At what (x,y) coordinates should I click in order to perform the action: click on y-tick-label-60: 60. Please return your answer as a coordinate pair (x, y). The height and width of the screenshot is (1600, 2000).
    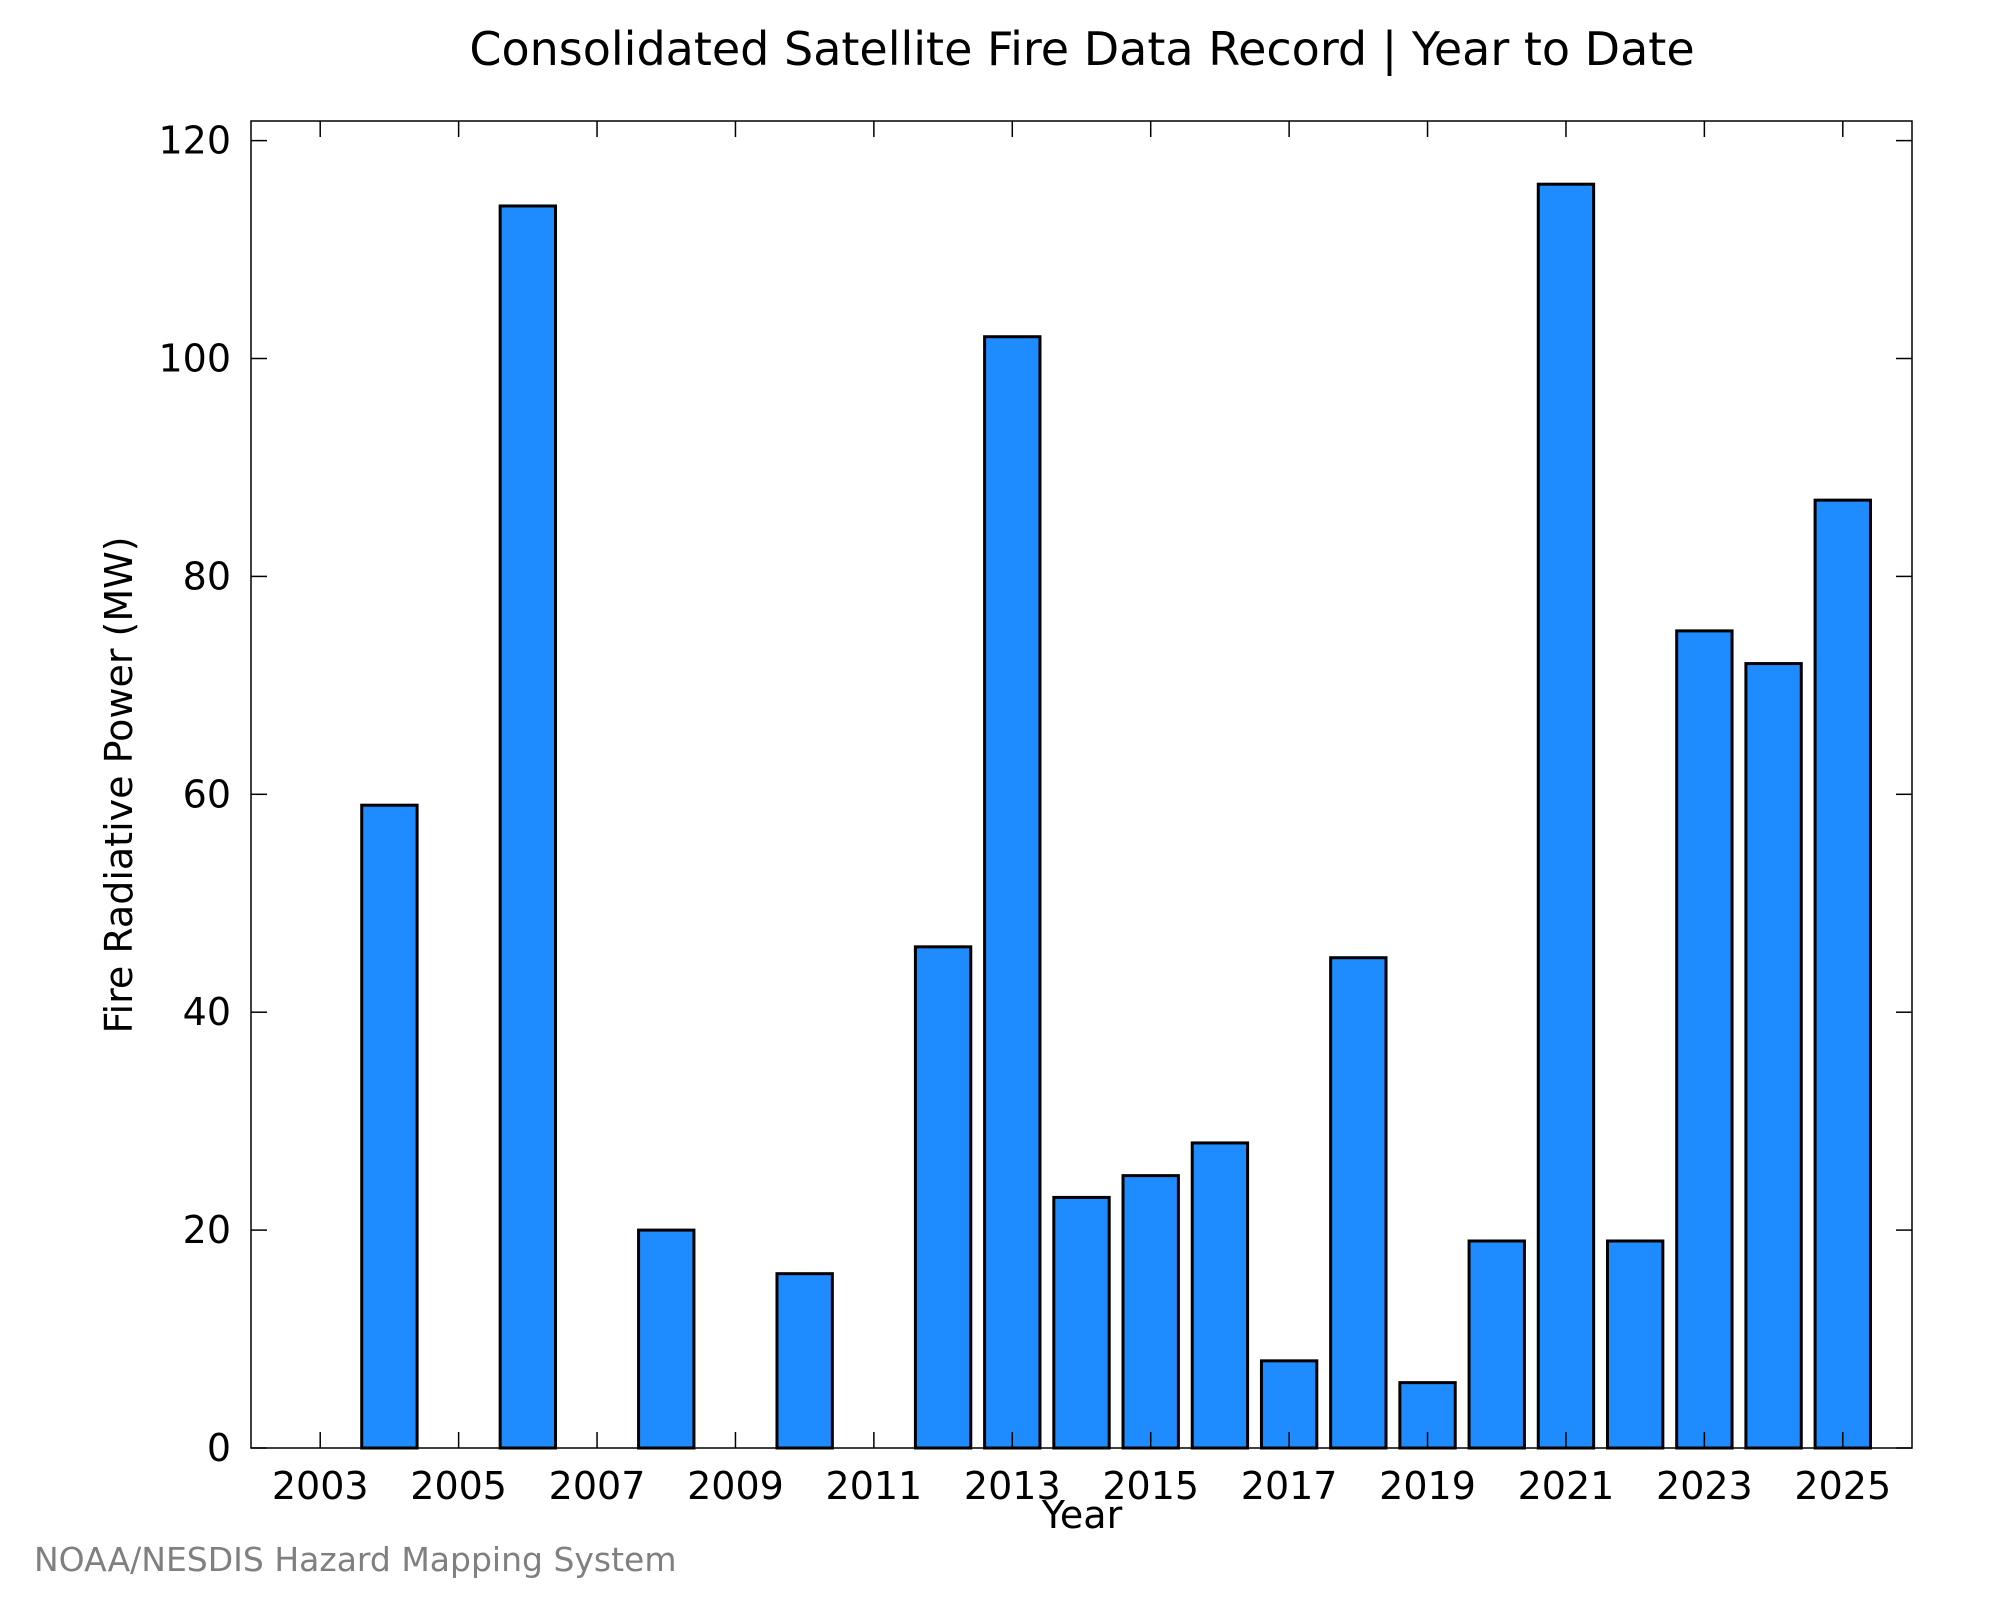
    Looking at the image, I should click on (207, 794).